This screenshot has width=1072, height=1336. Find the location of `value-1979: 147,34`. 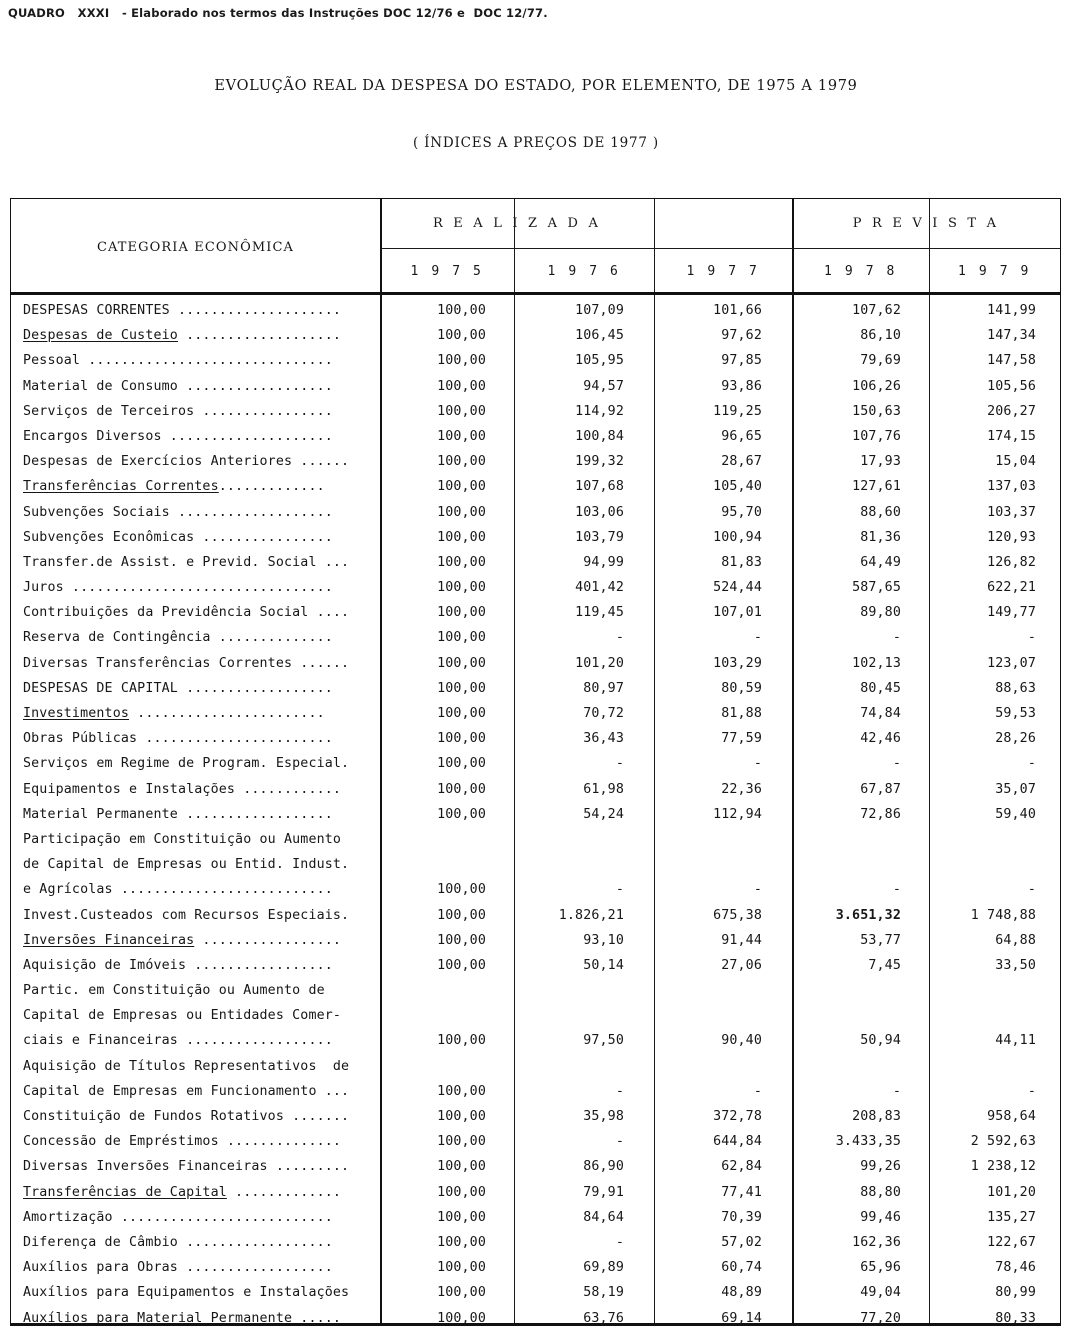

value-1979: 147,34 is located at coordinates (1011, 336).